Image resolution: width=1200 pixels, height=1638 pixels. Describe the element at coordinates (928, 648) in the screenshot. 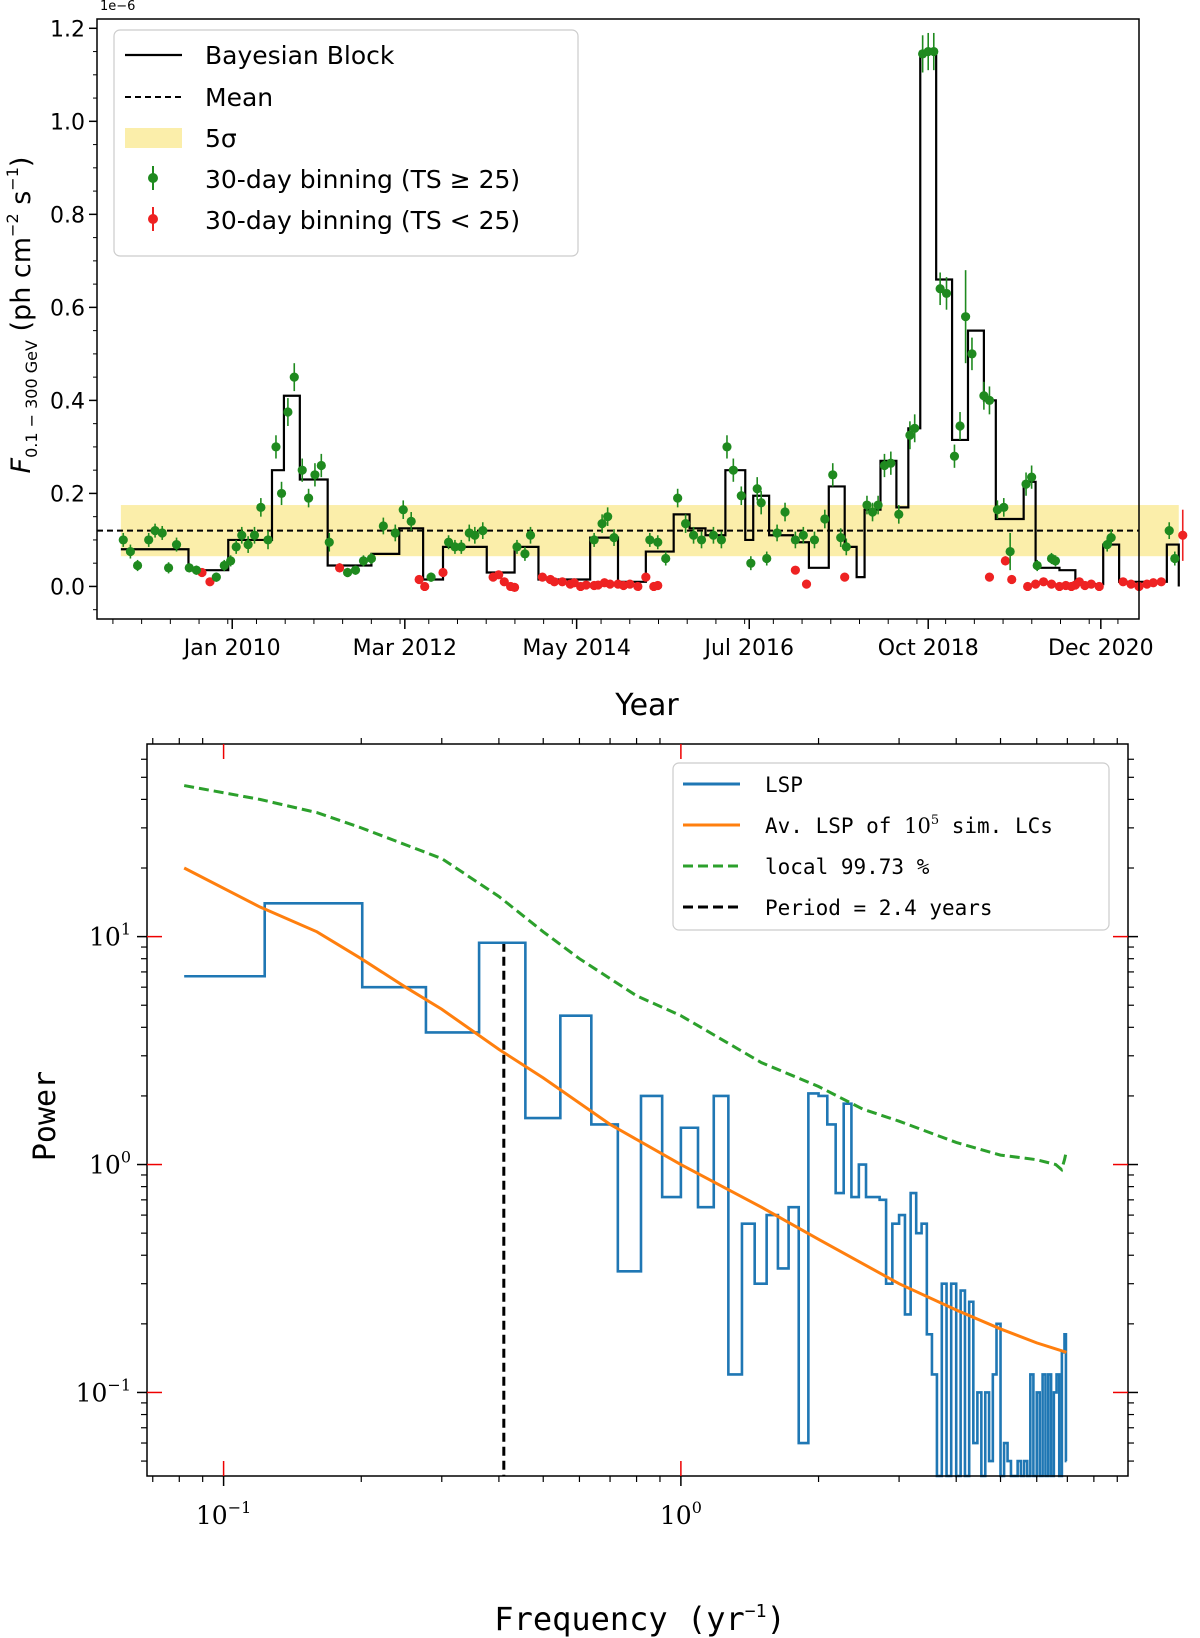

I see `x-tick-label: Oct 2018` at that location.